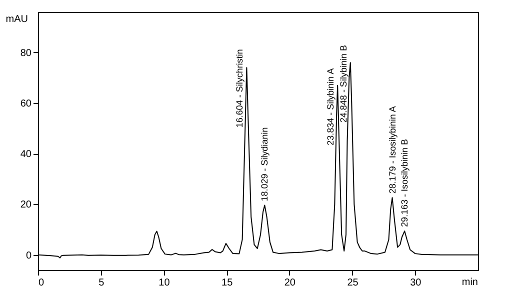 The height and width of the screenshot is (307, 532). I want to click on annotation: 29.163 - Isosilybinin B, so click(405, 183).